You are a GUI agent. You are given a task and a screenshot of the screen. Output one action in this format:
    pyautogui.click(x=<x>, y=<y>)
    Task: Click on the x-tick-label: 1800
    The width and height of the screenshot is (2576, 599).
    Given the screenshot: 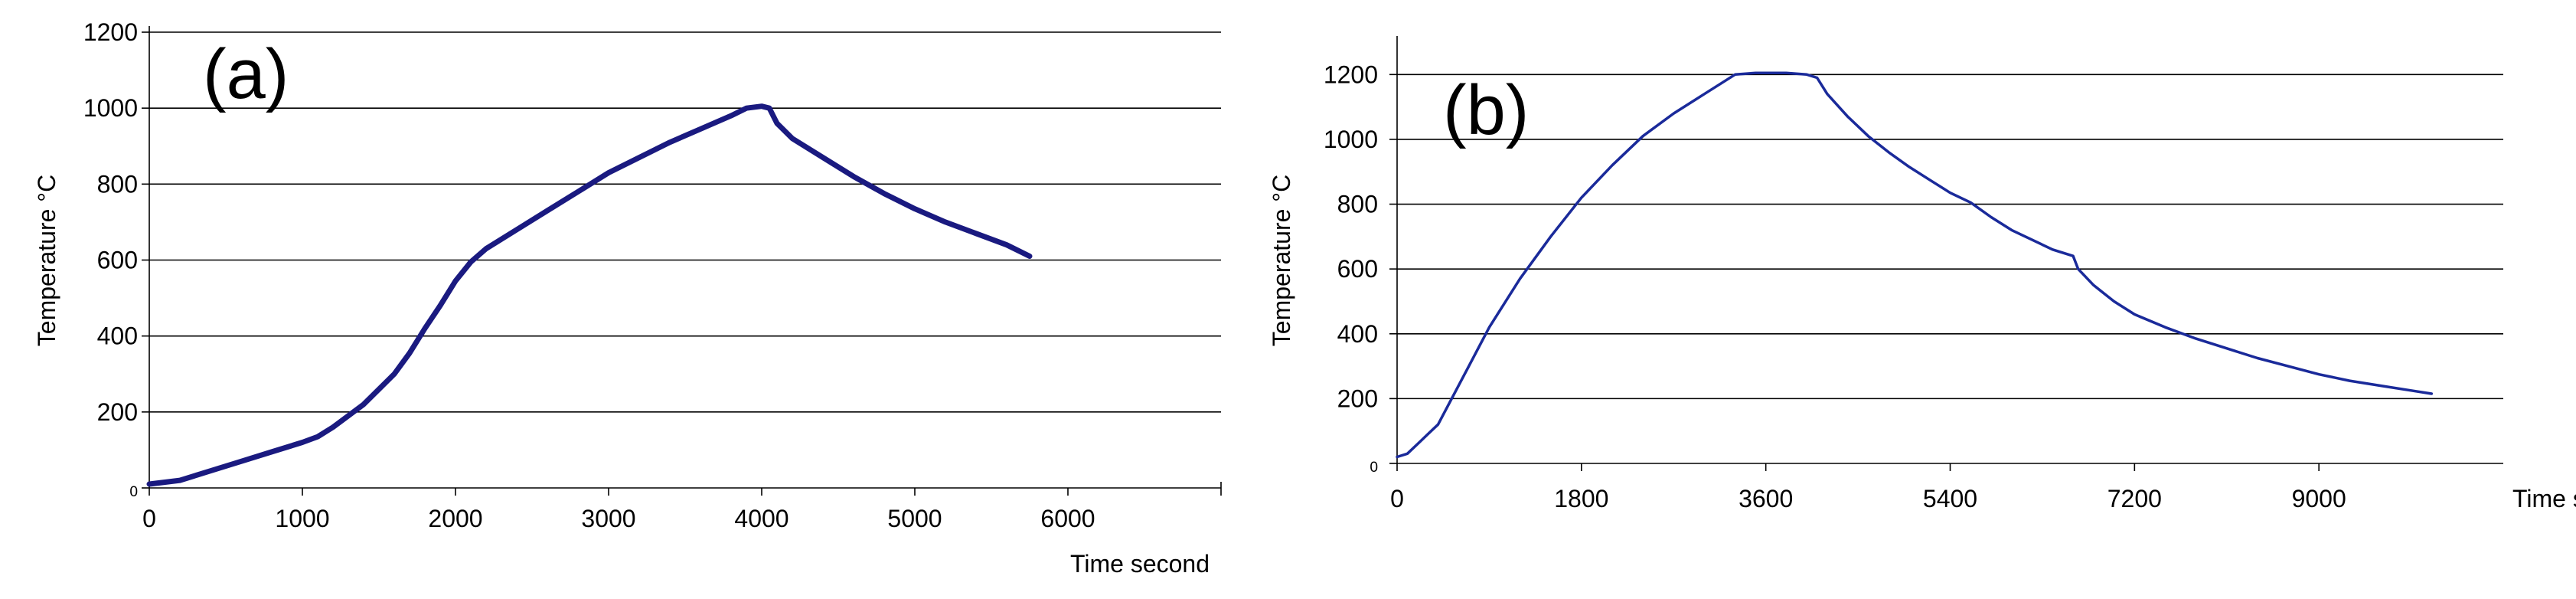 What is the action you would take?
    pyautogui.click(x=1581, y=498)
    